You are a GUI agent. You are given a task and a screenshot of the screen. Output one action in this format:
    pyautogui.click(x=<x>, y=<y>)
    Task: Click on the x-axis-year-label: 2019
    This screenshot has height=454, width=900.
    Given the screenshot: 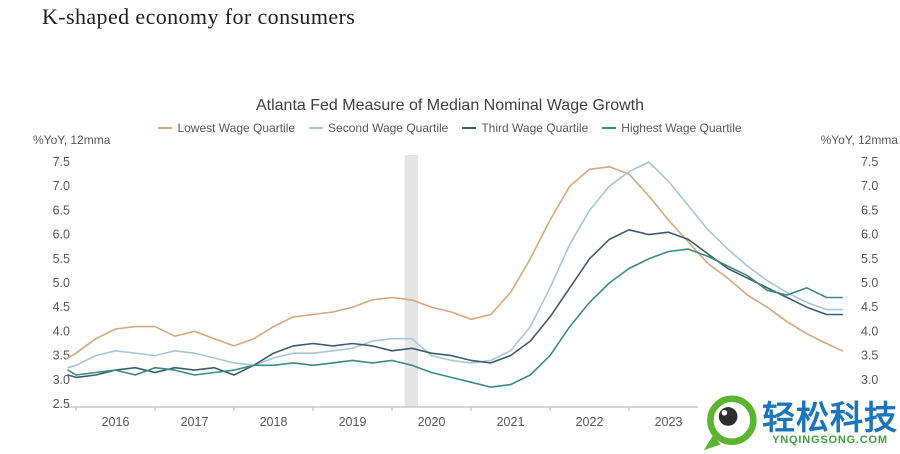 What is the action you would take?
    pyautogui.click(x=353, y=422)
    